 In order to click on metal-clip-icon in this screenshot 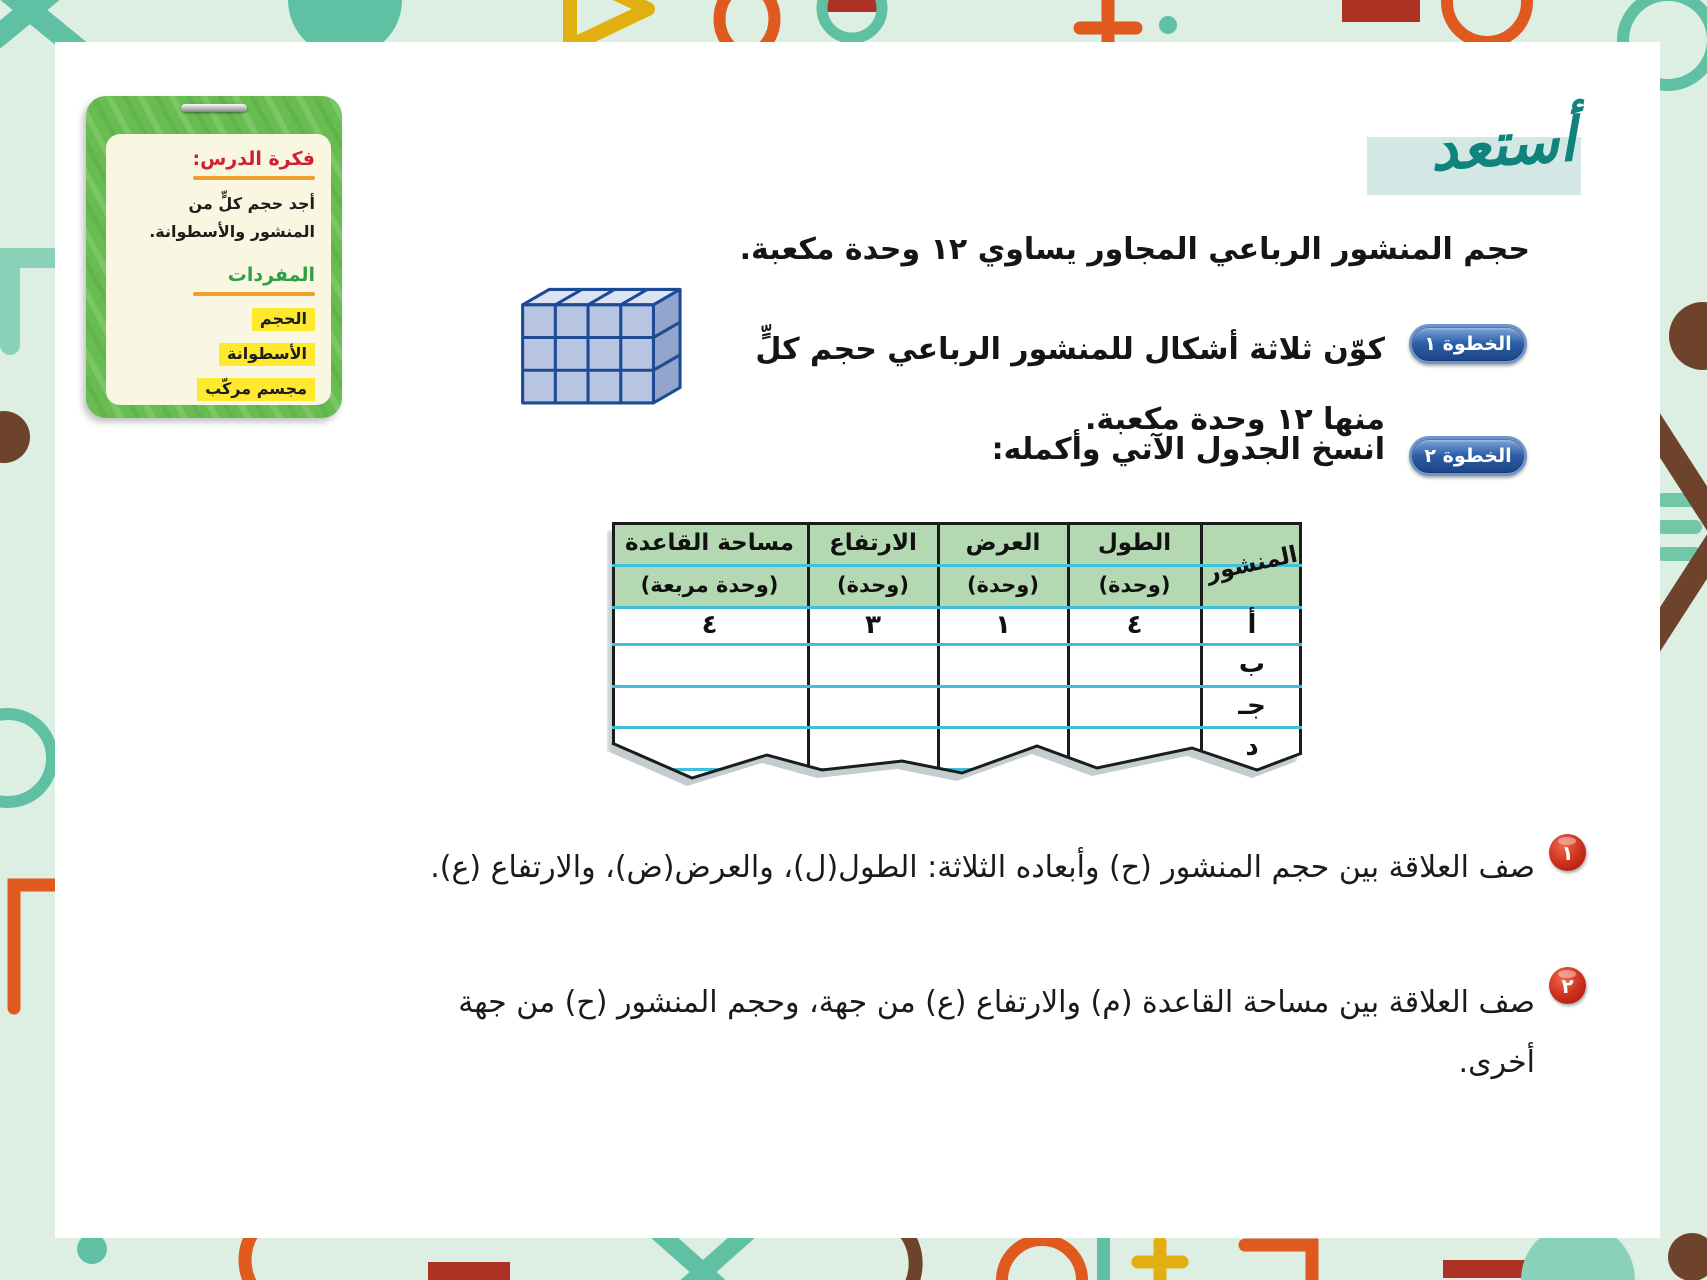, I will do `click(214, 108)`.